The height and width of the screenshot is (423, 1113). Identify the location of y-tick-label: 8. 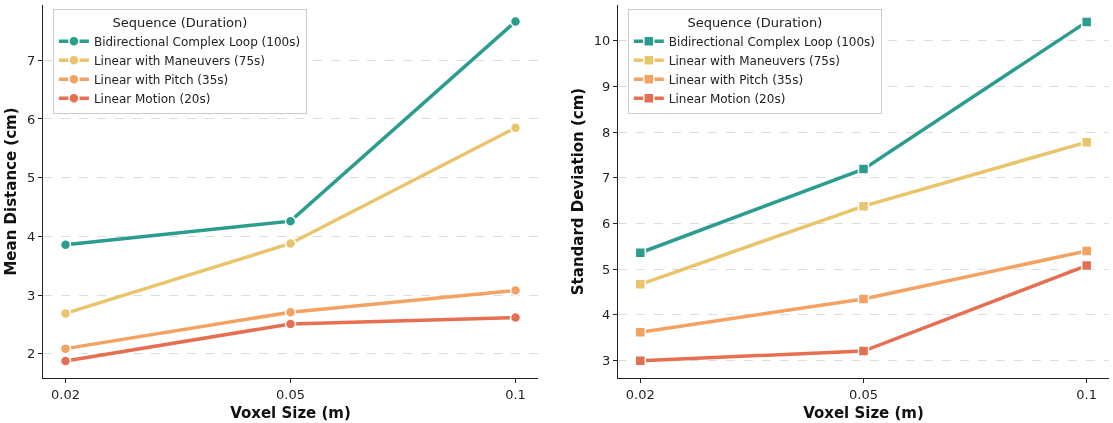
(606, 132).